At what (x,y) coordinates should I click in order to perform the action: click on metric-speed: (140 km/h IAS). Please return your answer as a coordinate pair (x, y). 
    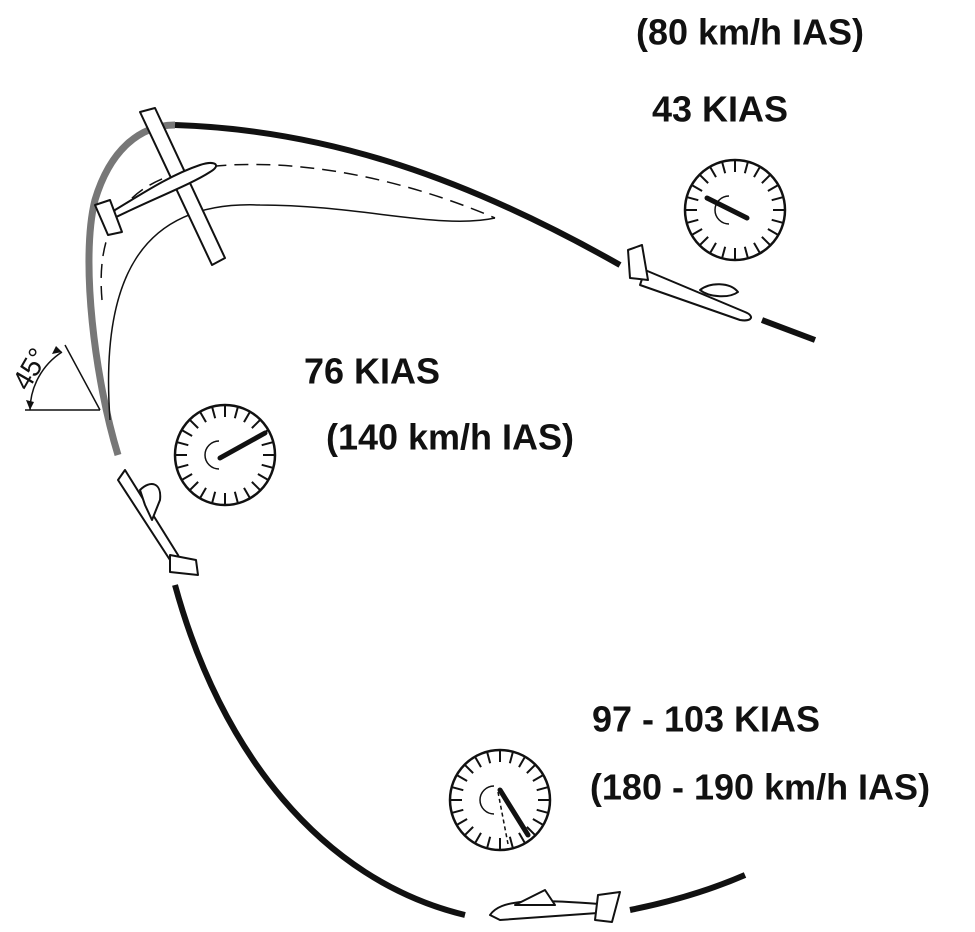
    Looking at the image, I should click on (450, 437).